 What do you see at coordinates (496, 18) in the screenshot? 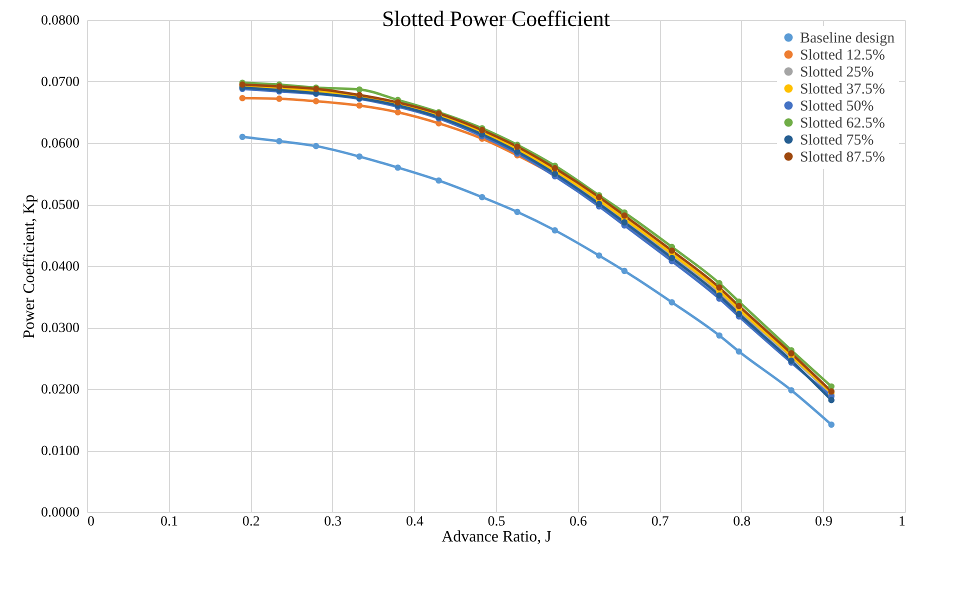
I see `chart-title: Slotted Power Coefficient` at bounding box center [496, 18].